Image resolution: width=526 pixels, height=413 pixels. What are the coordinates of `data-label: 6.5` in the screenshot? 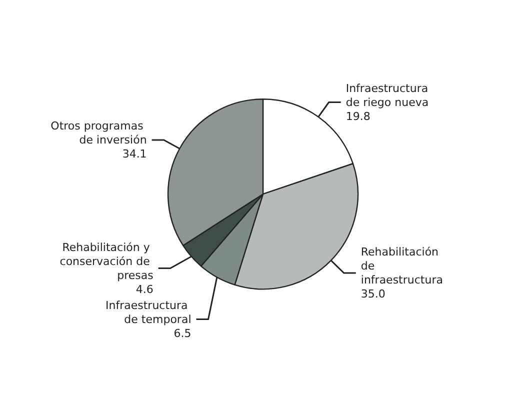 It's located at (183, 333).